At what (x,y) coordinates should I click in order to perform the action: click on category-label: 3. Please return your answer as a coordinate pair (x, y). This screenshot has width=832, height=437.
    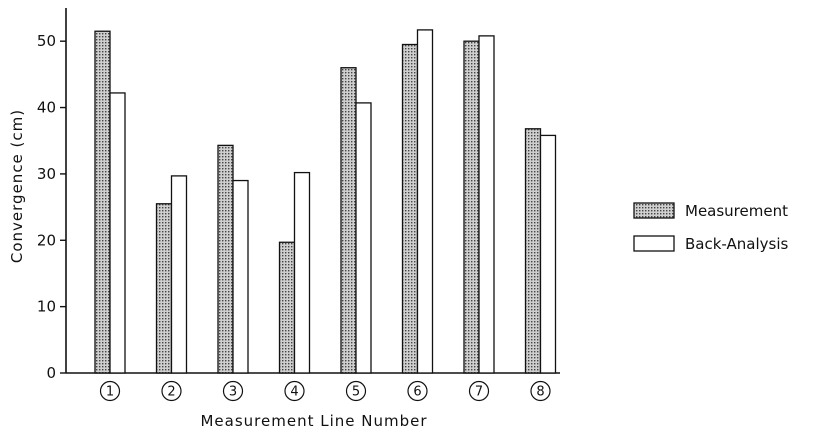
    Looking at the image, I should click on (233, 392).